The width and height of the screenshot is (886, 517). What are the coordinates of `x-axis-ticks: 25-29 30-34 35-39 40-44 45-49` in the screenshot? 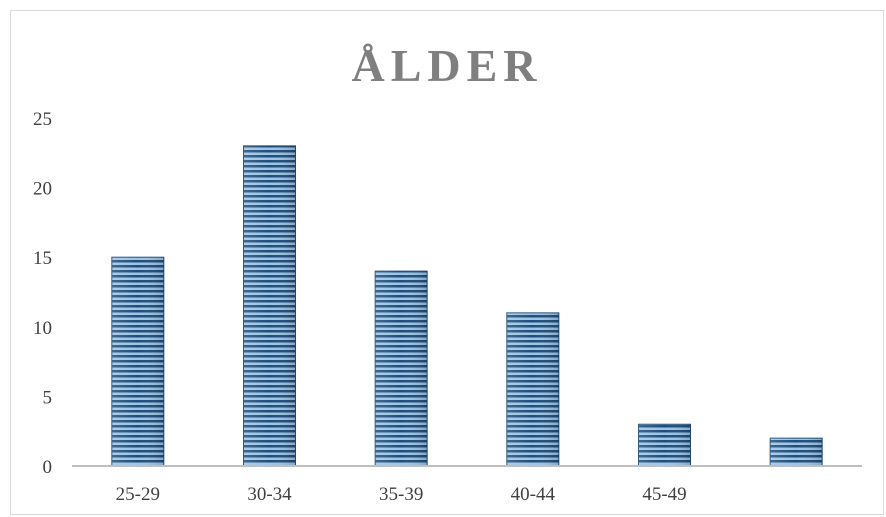 It's located at (401, 494).